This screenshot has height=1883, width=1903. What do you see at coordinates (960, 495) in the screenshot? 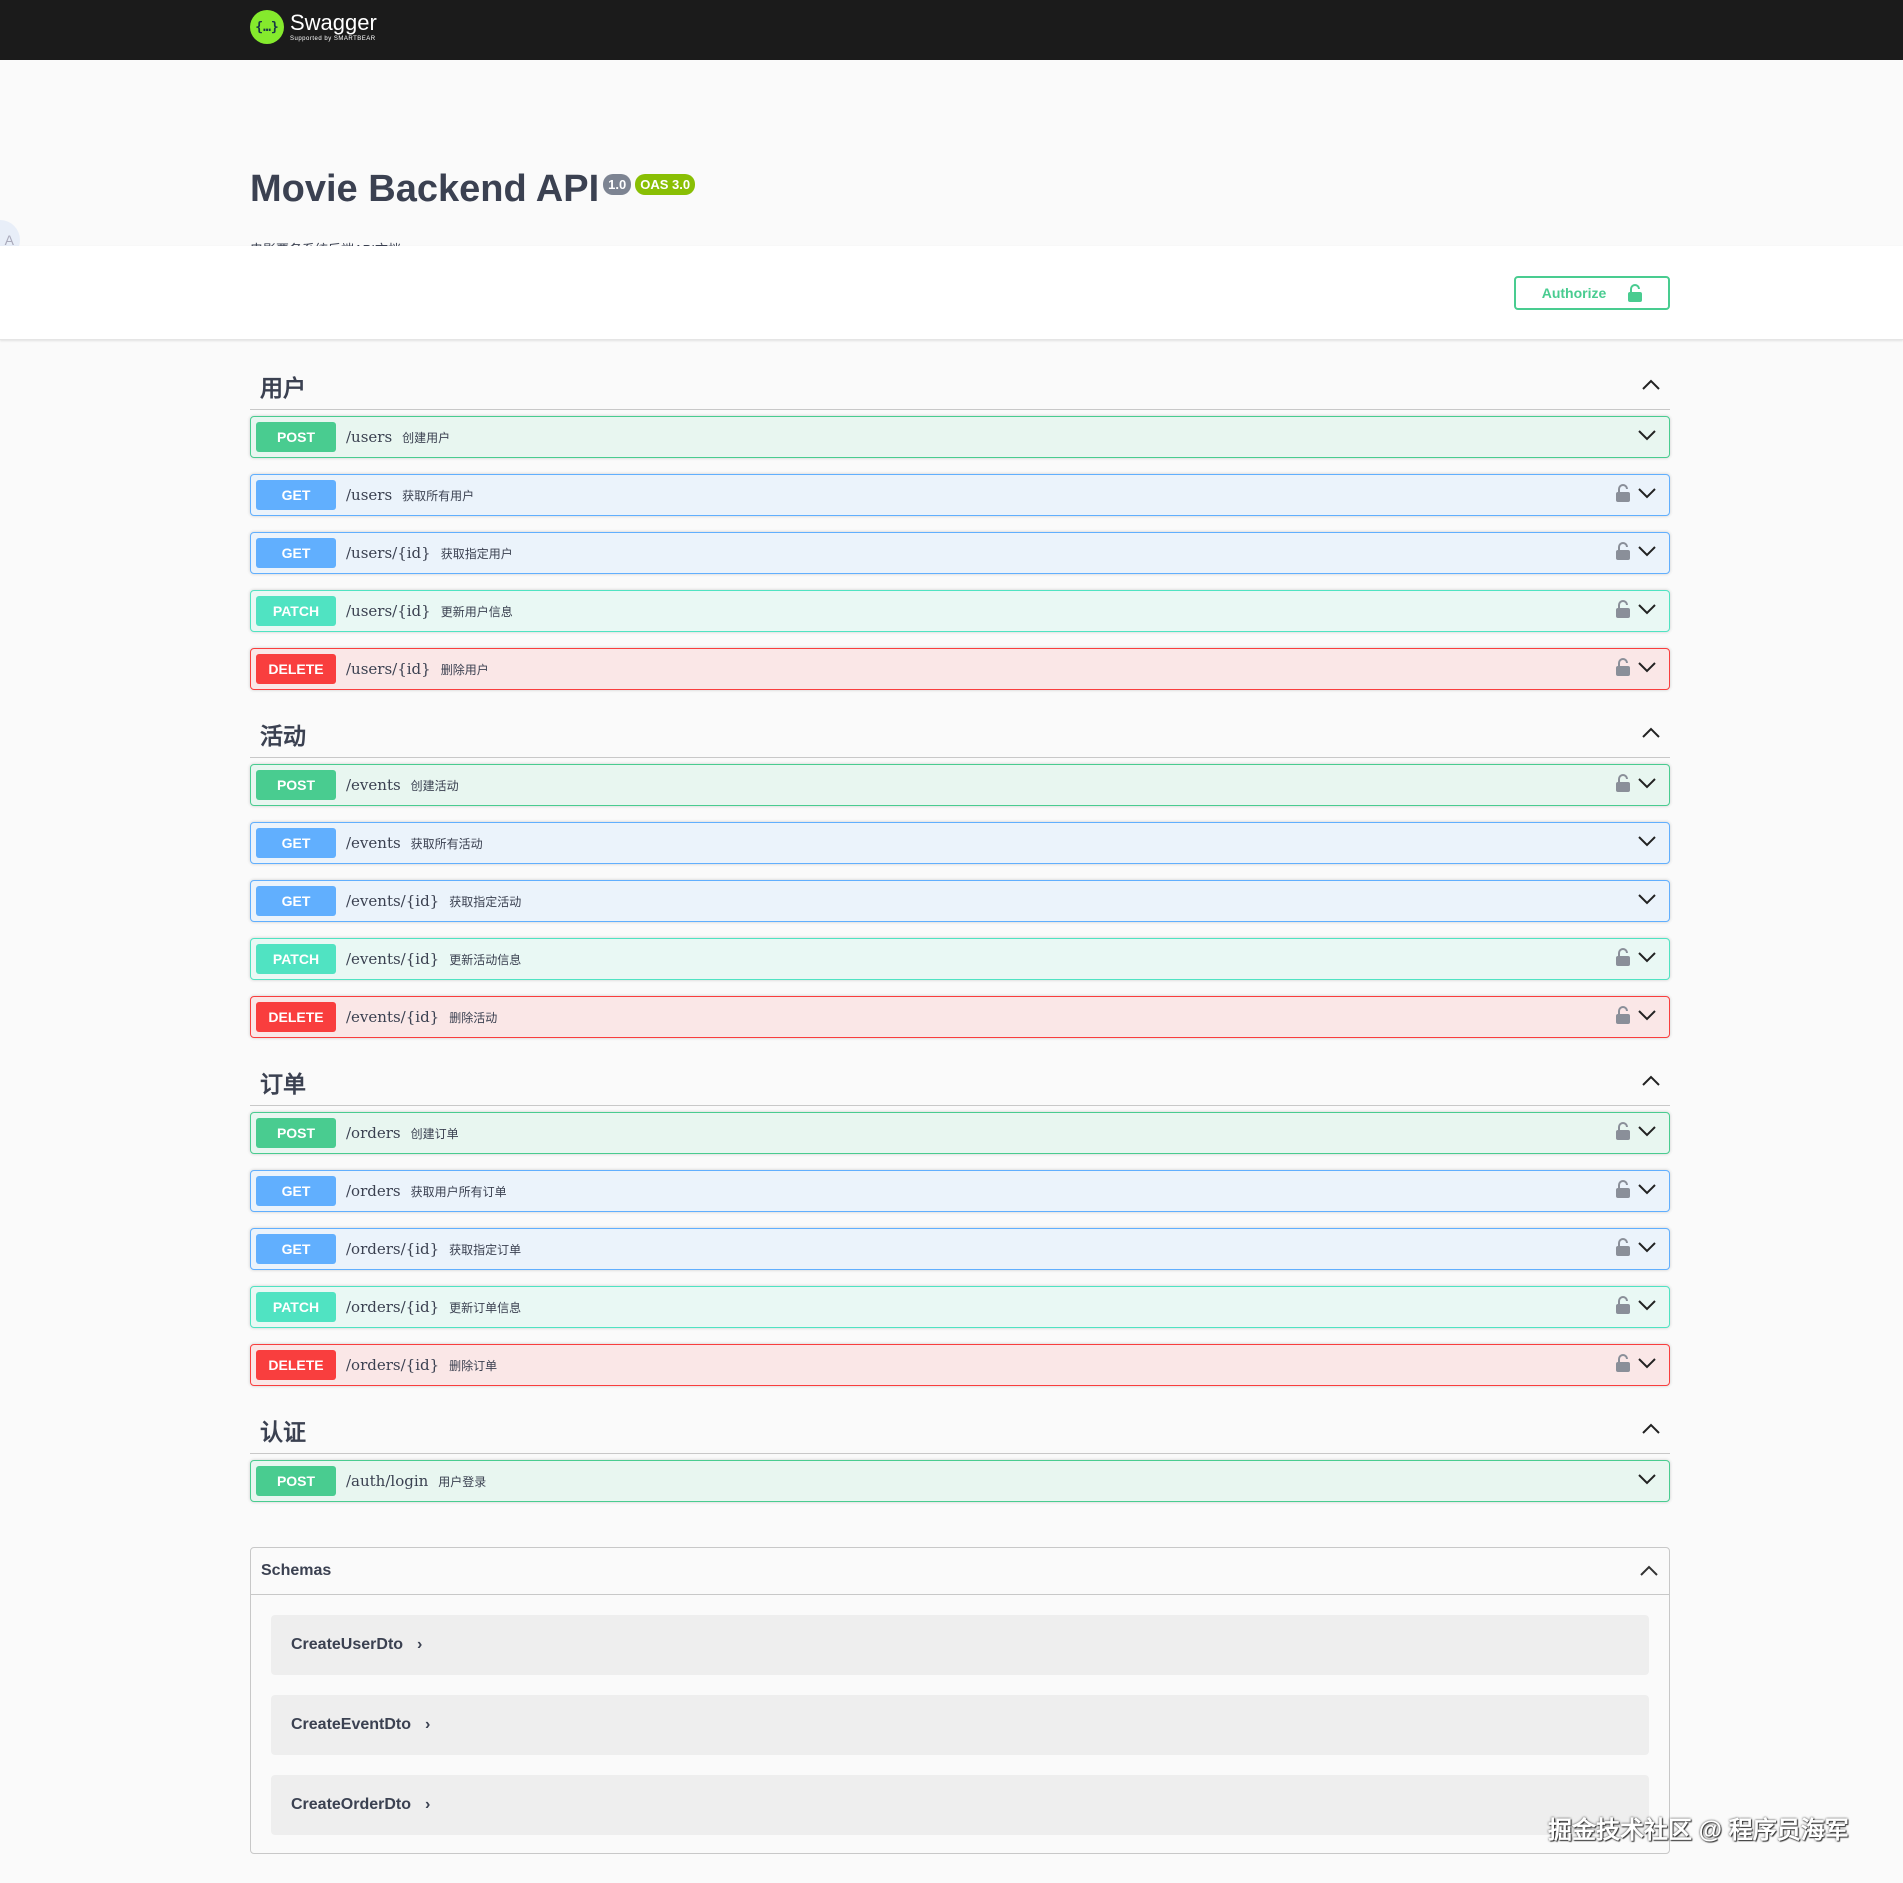
I see `operation-row: GET /users 获取所有用户` at bounding box center [960, 495].